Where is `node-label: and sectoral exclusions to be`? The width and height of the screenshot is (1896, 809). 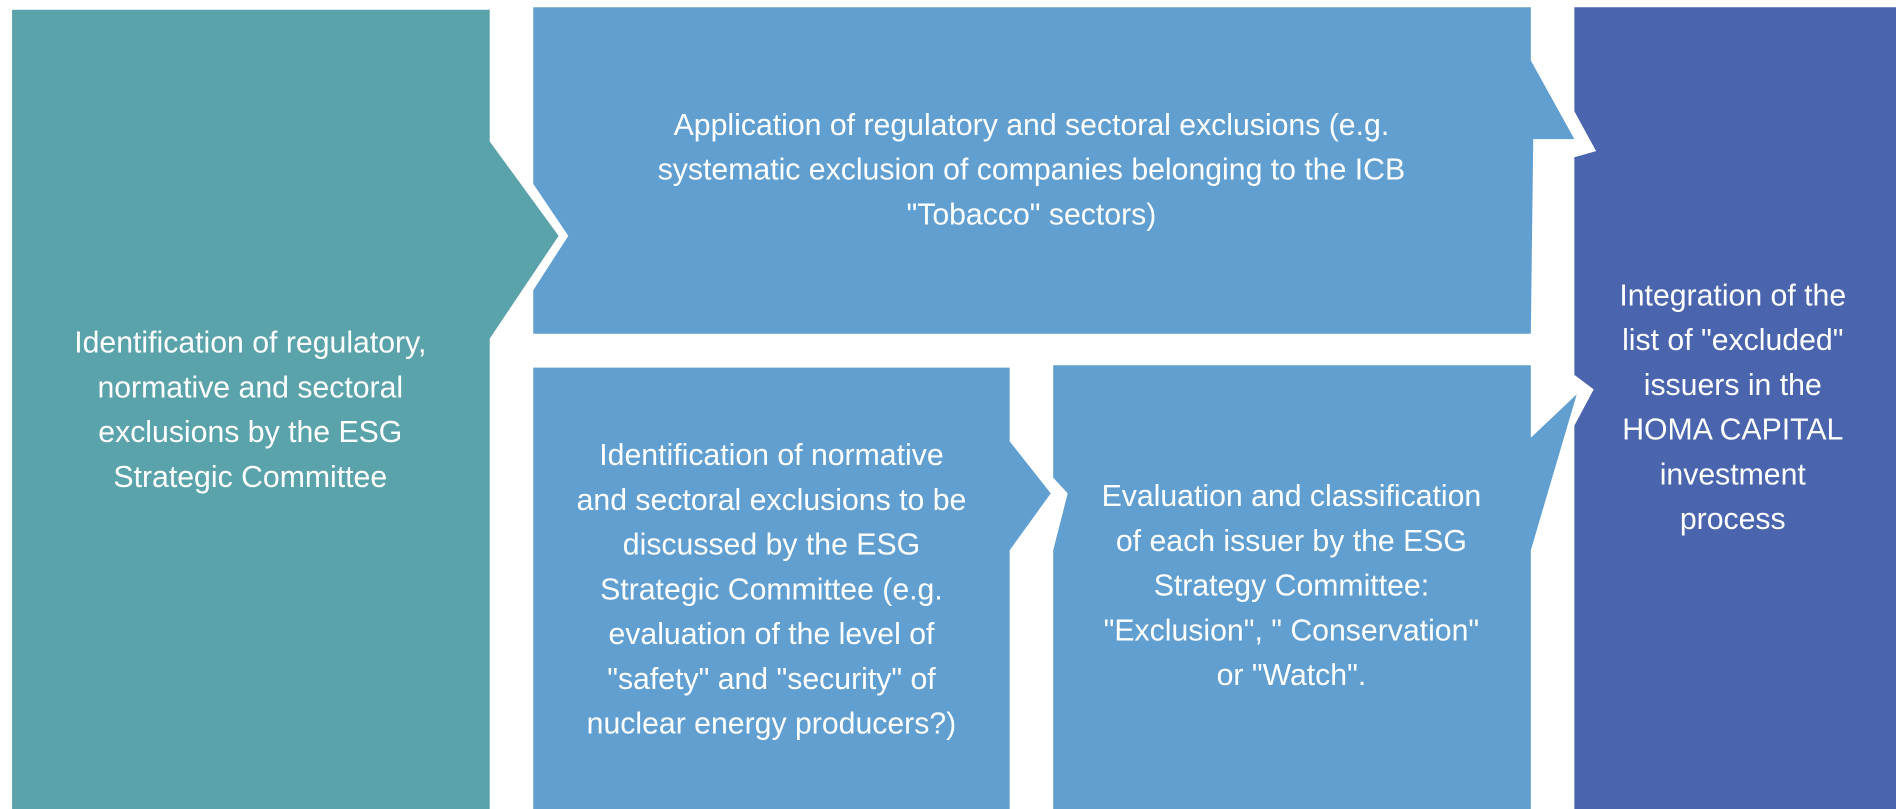 node-label: and sectoral exclusions to be is located at coordinates (772, 500).